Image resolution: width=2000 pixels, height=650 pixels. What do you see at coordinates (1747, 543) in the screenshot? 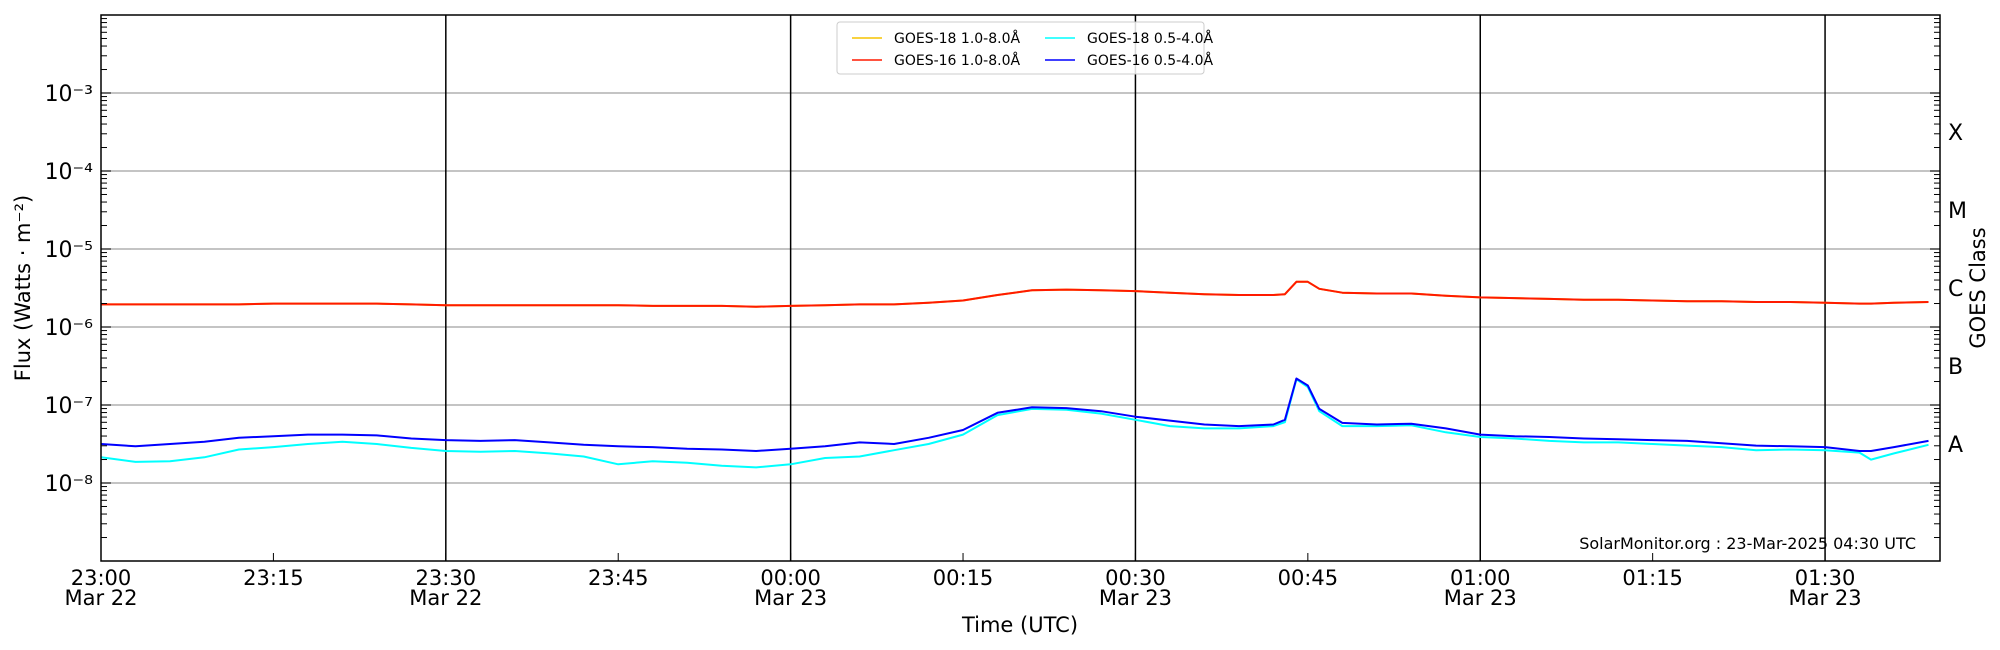
I see `watermark: SolarMonitor.org : 23-Mar-2025 04:30 UTC` at bounding box center [1747, 543].